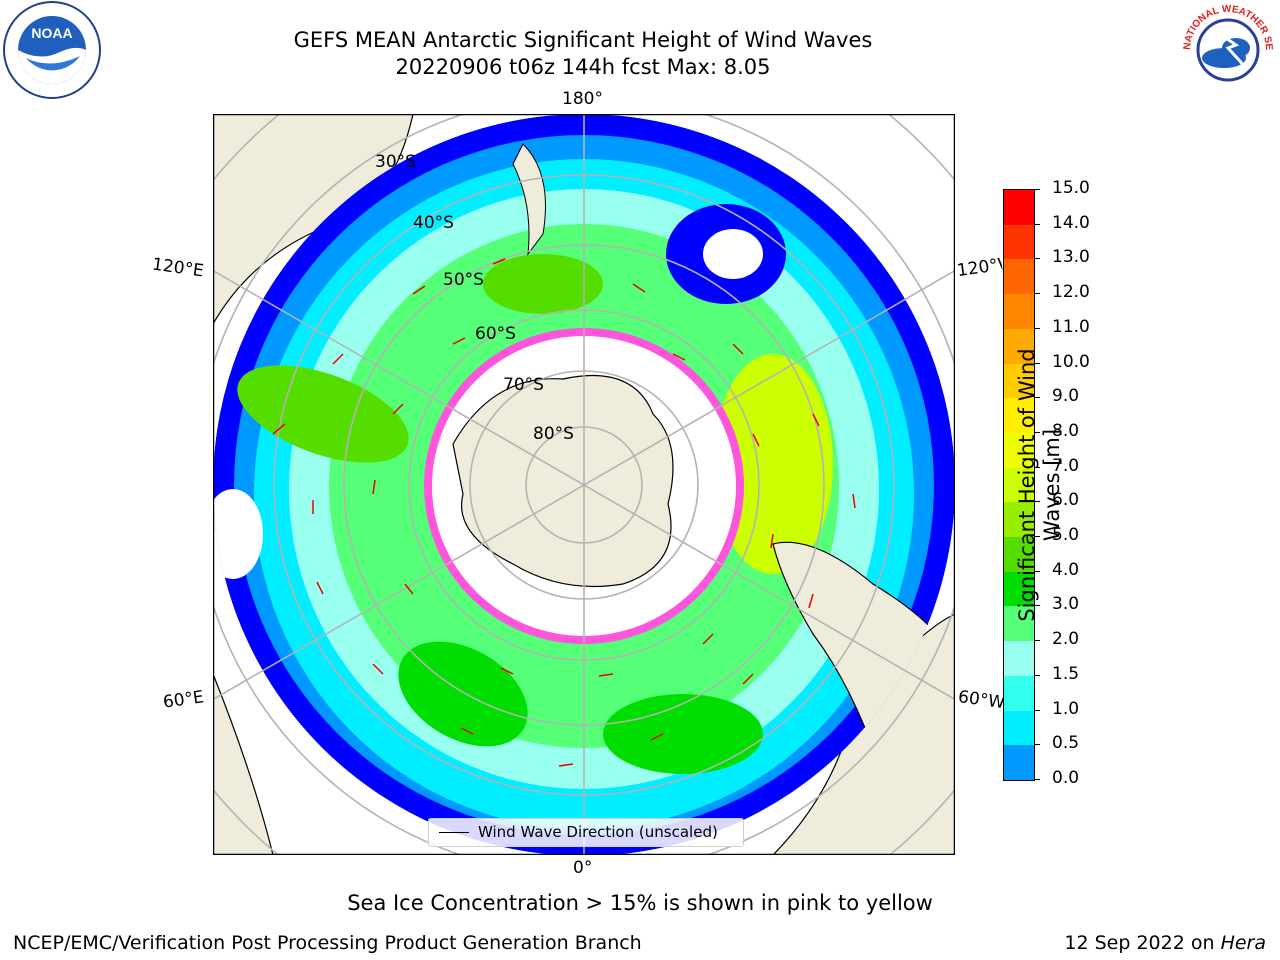 The image size is (1280, 960). I want to click on lon-label-0: 0°, so click(583, 868).